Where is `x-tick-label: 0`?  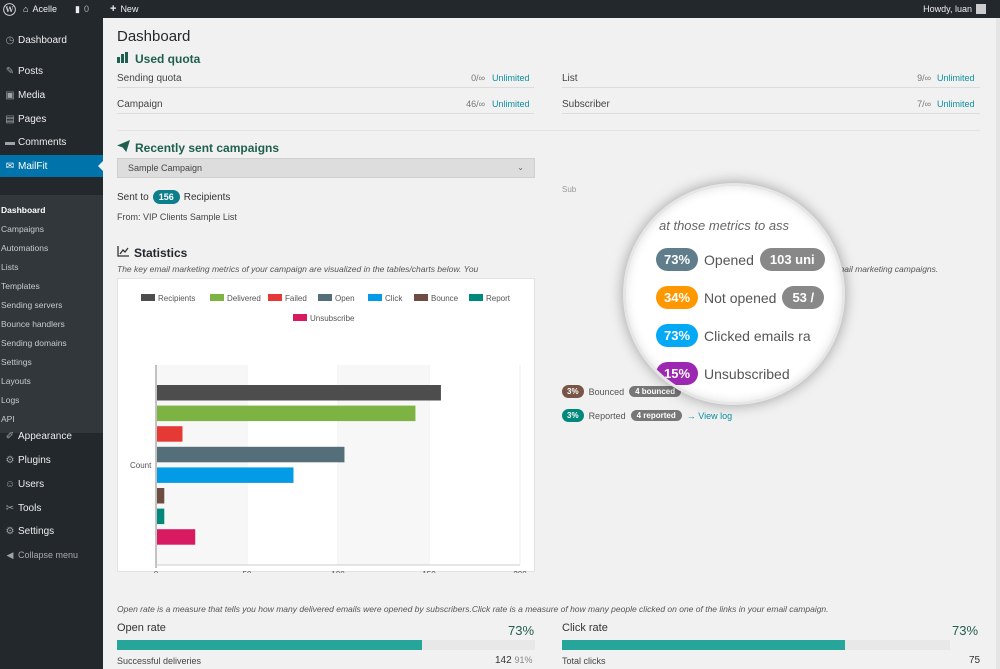 x-tick-label: 0 is located at coordinates (156, 571).